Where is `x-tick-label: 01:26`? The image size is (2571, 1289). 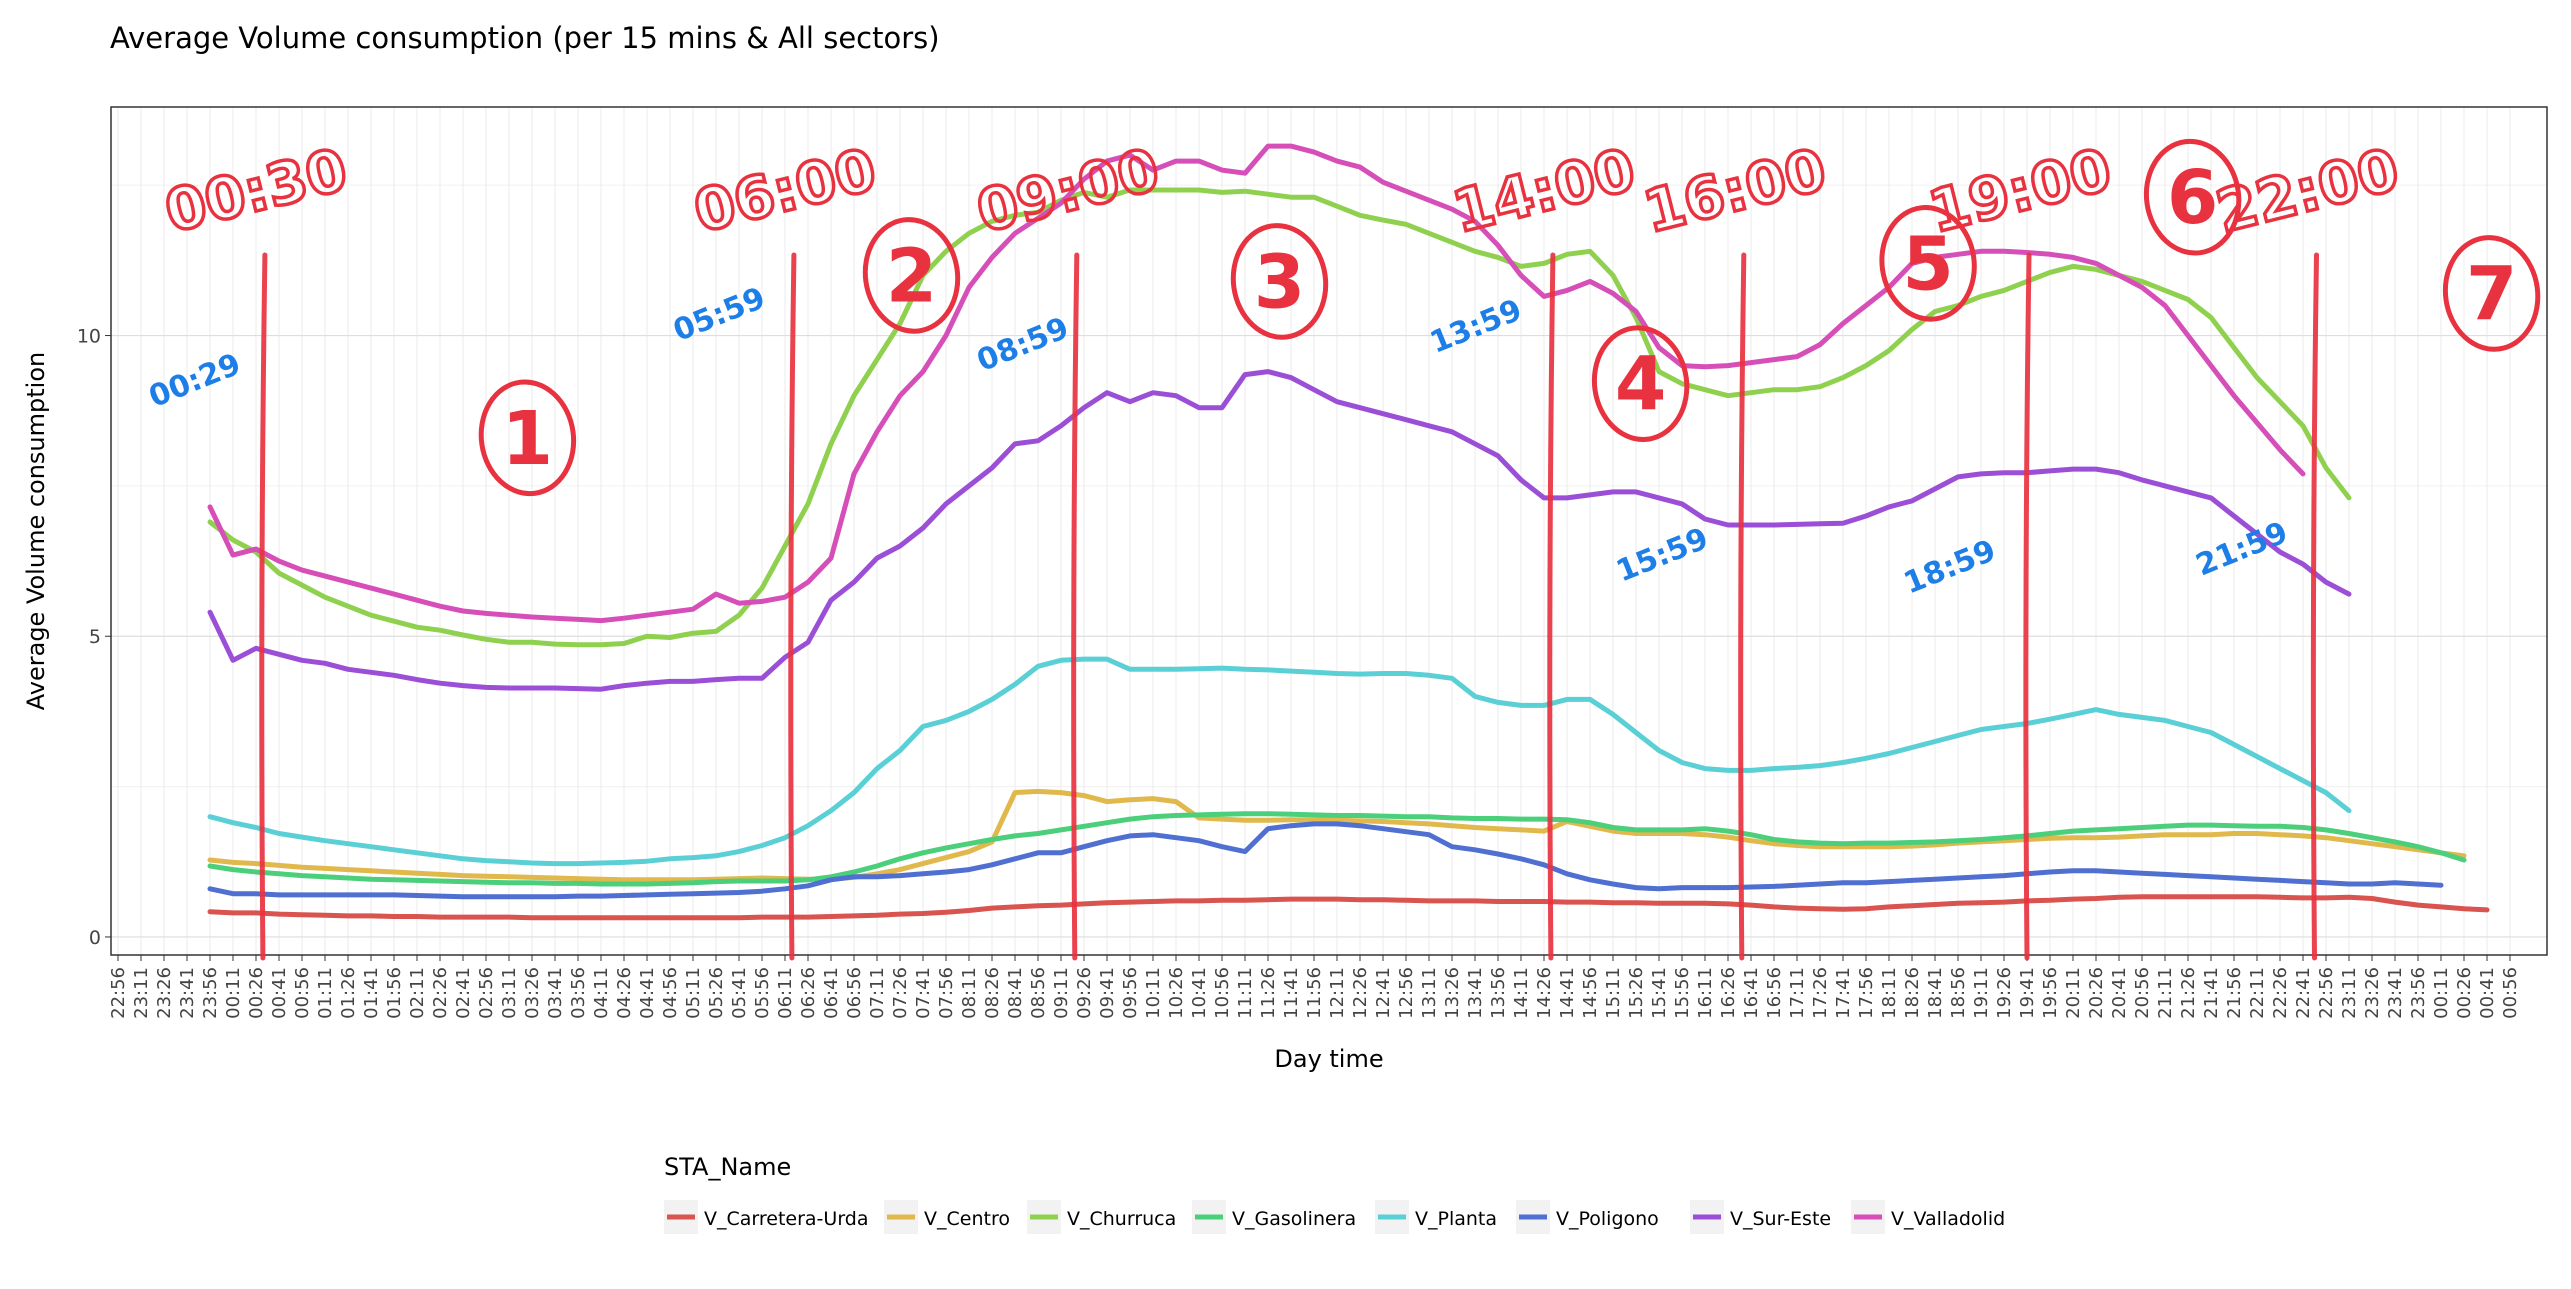
x-tick-label: 01:26 is located at coordinates (348, 993).